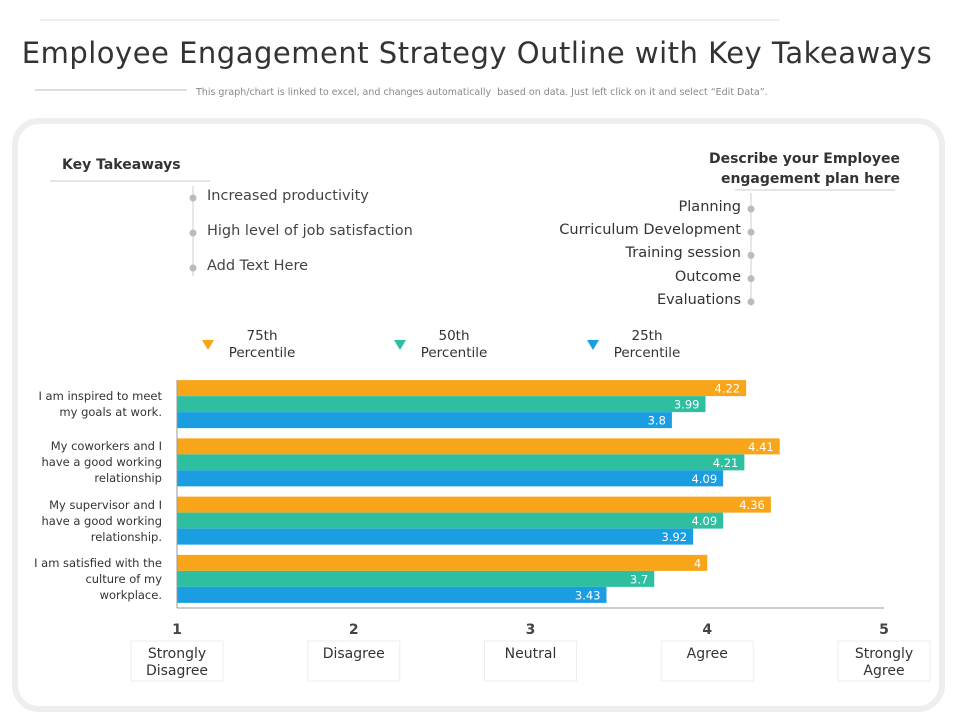 Image resolution: width=960 pixels, height=720 pixels. Describe the element at coordinates (639, 579) in the screenshot. I see `value-label: 3.7` at that location.